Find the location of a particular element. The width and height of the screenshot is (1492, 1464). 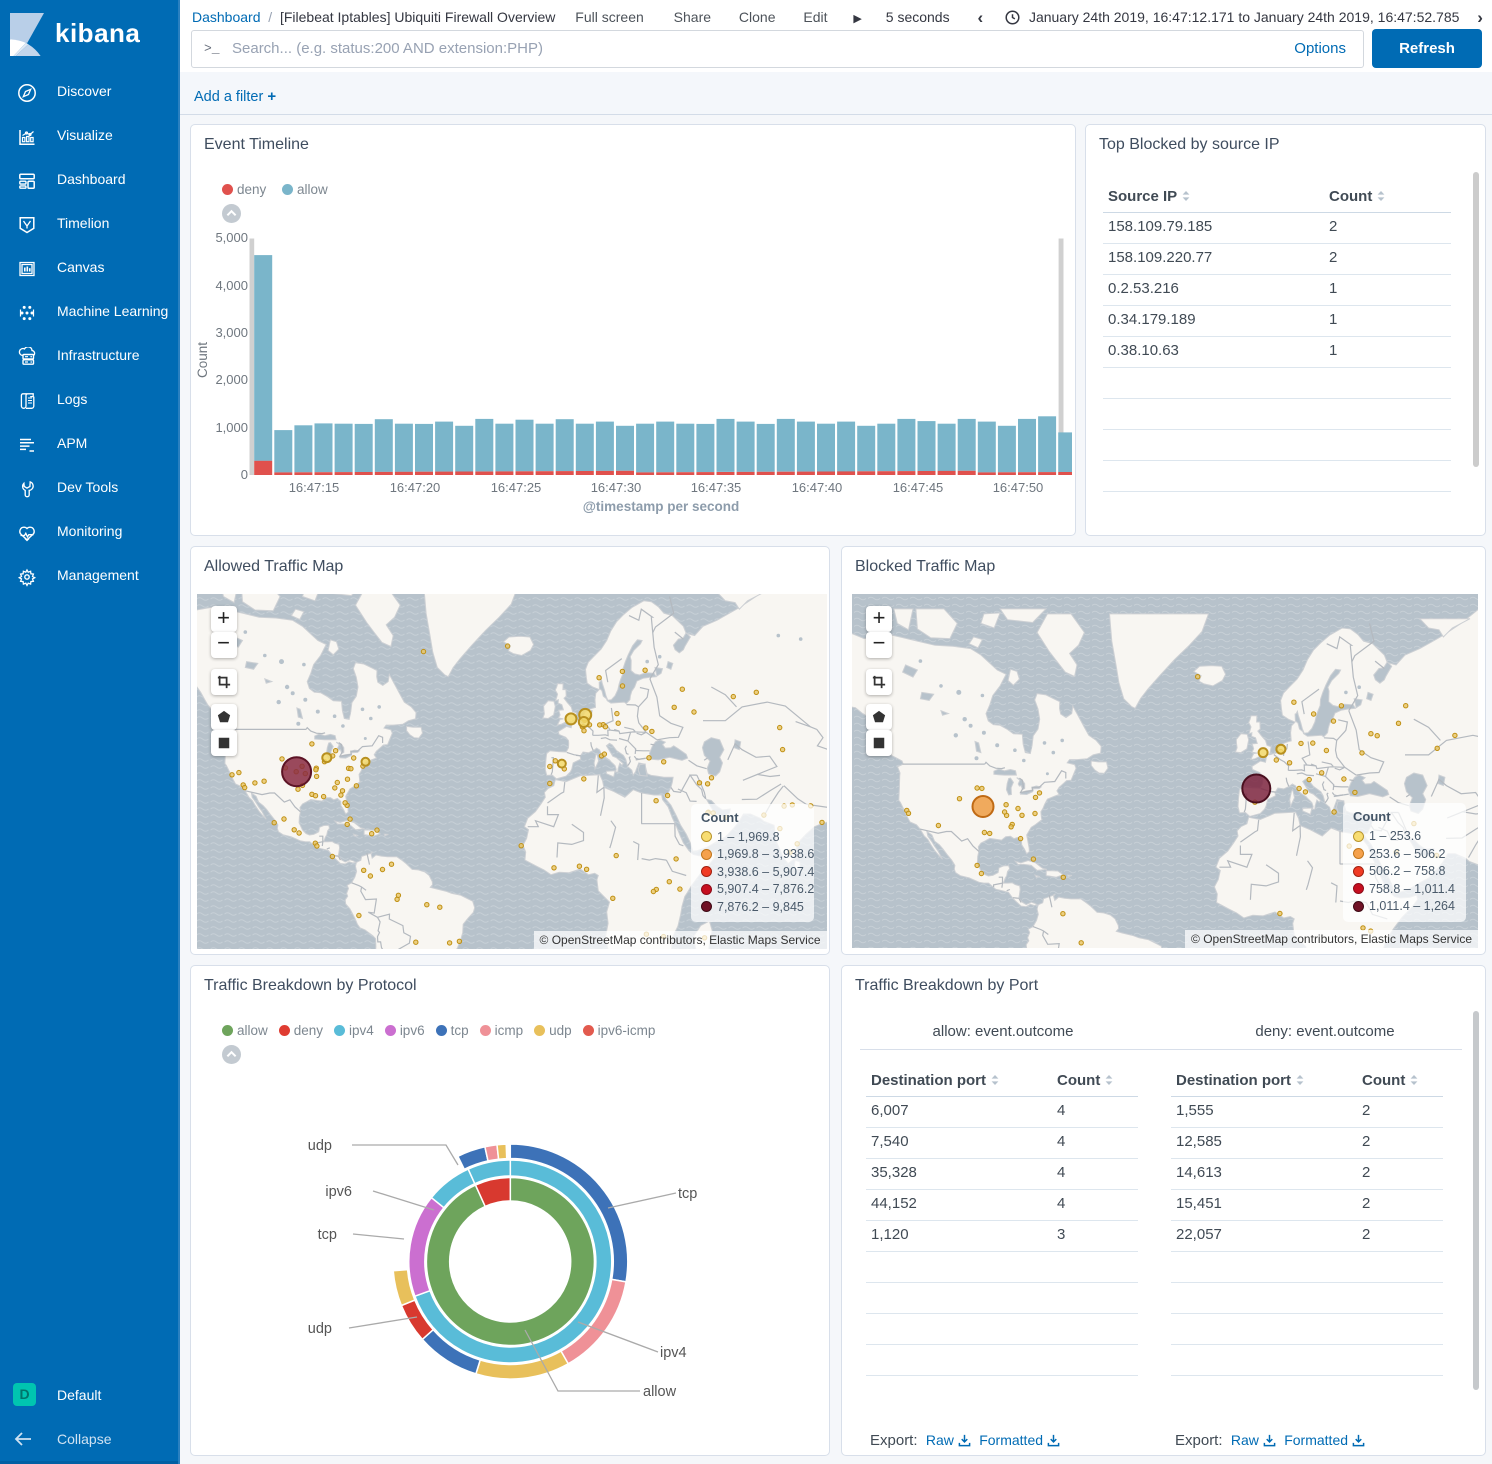

svg-text: ipv4 is located at coordinates (673, 1353).